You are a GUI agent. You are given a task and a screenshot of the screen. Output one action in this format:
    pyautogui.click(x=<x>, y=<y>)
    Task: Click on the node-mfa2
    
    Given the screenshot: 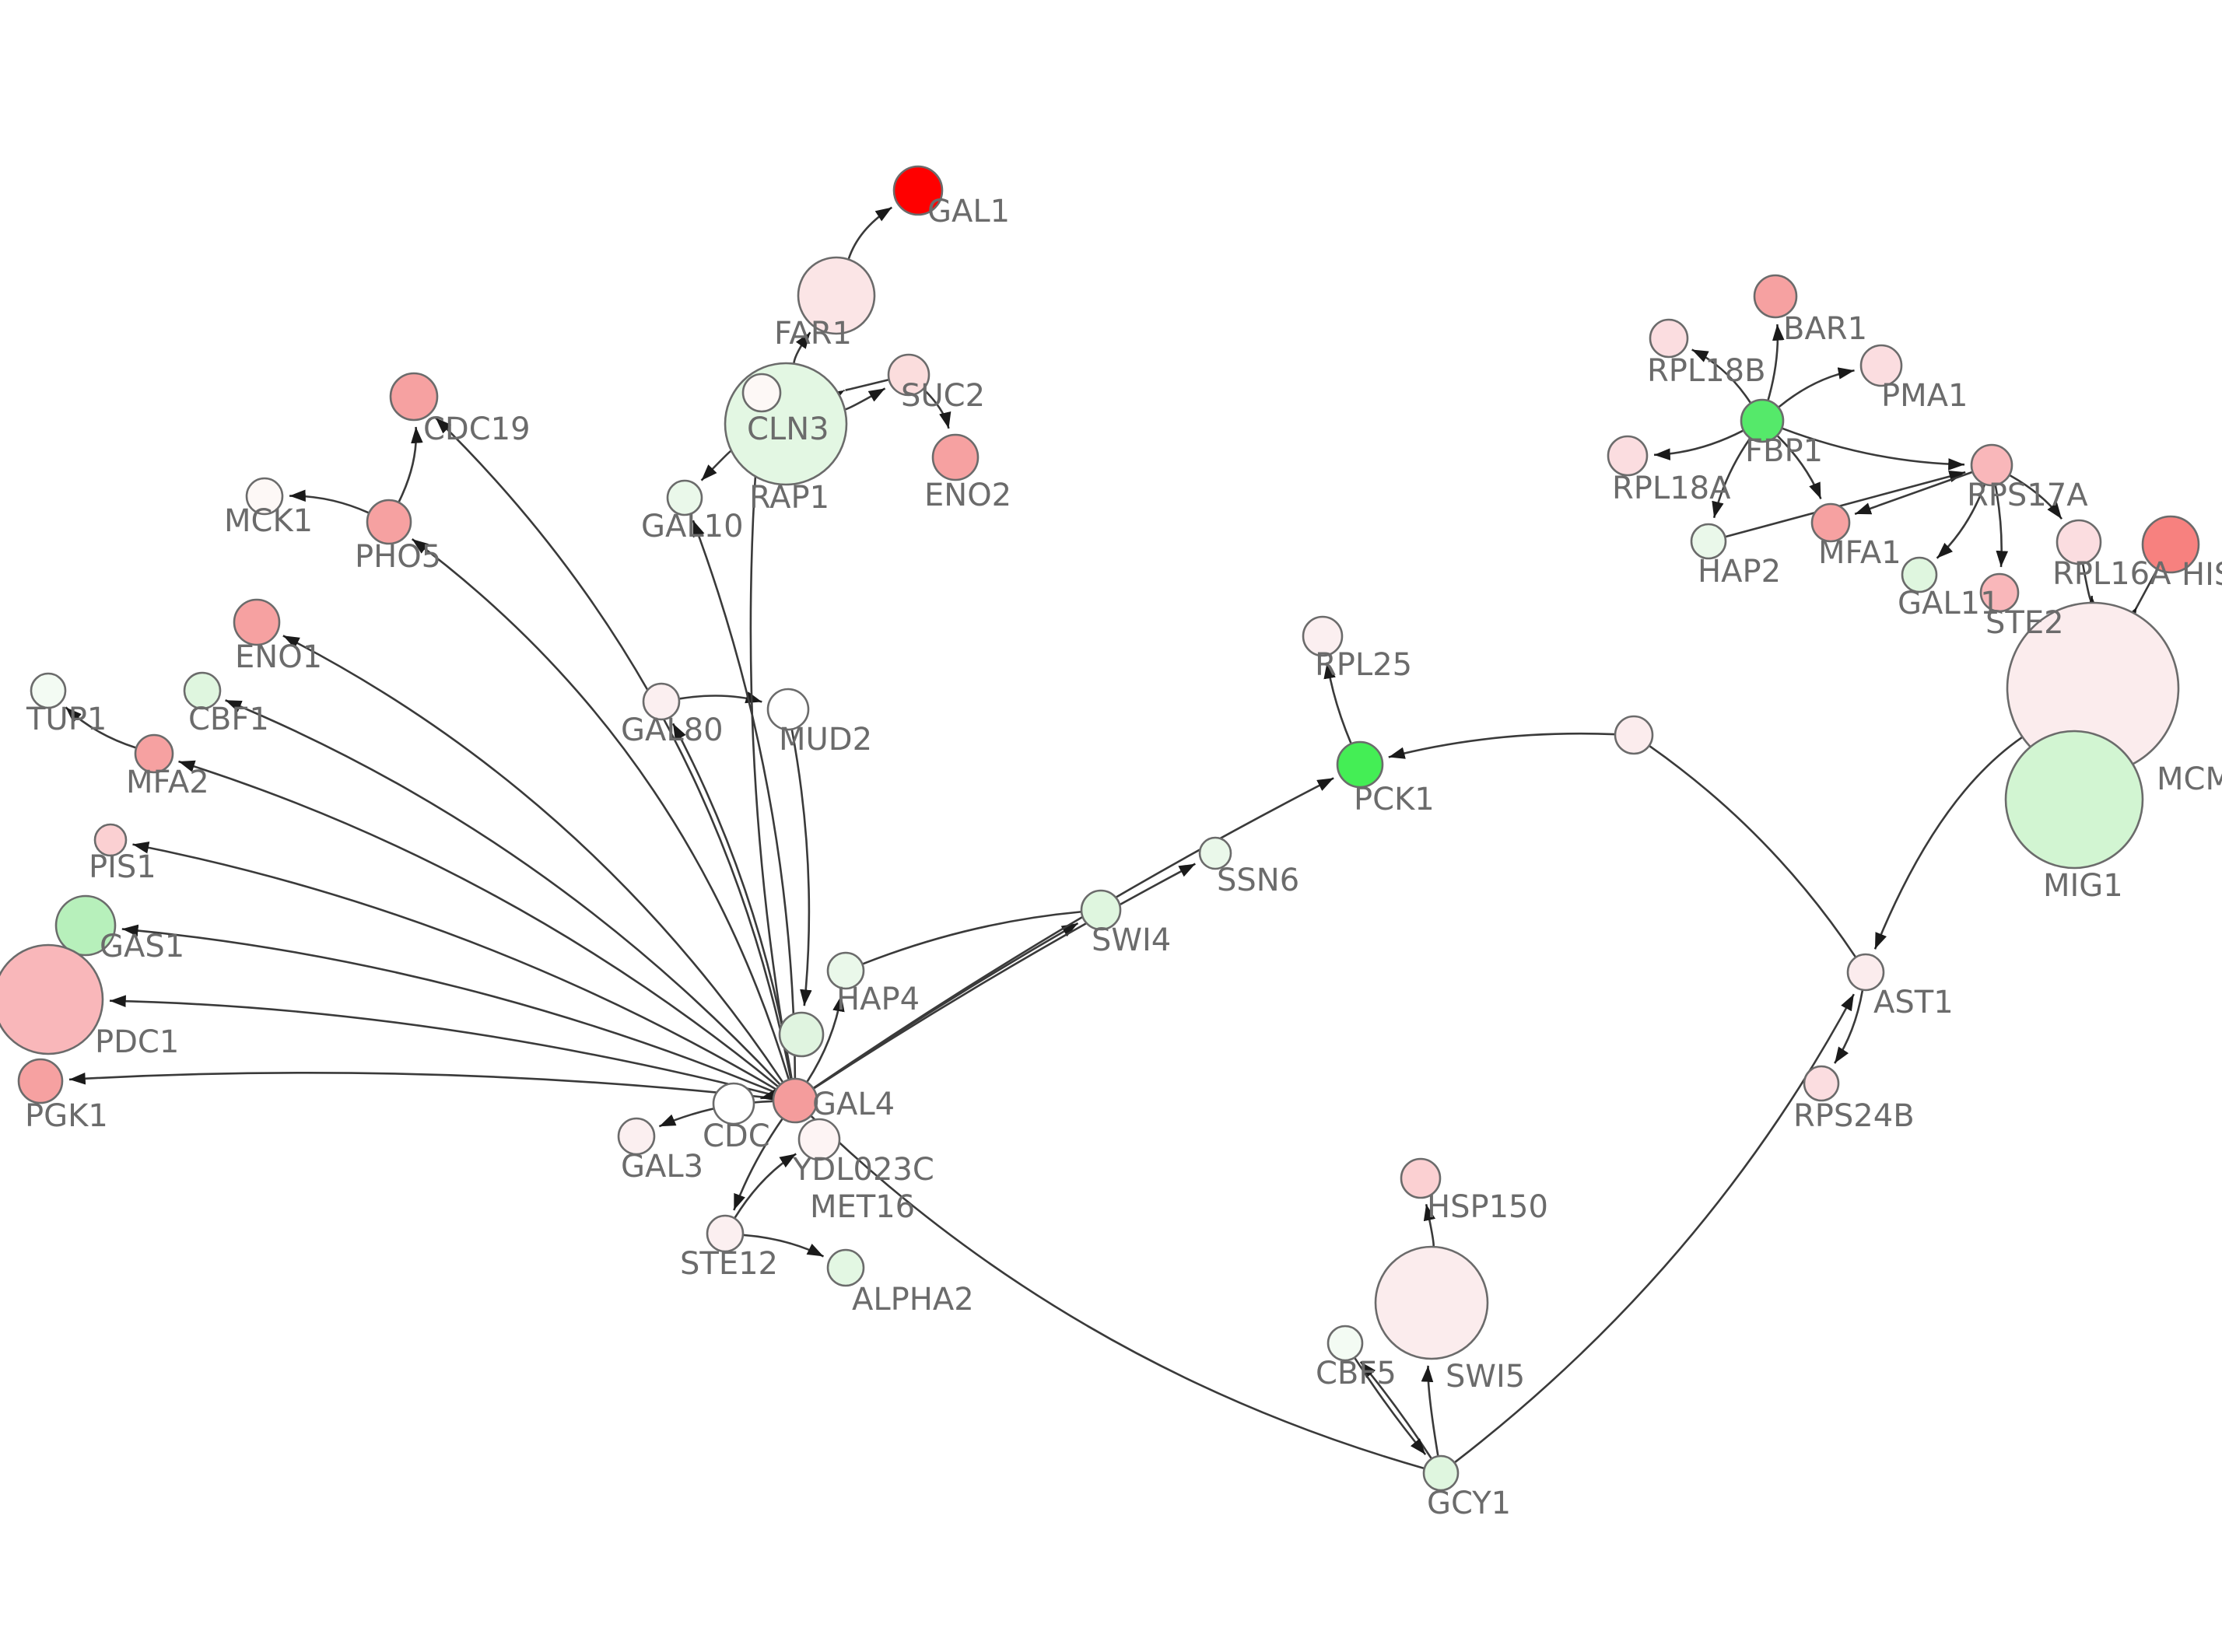 What is the action you would take?
    pyautogui.click(x=154, y=753)
    